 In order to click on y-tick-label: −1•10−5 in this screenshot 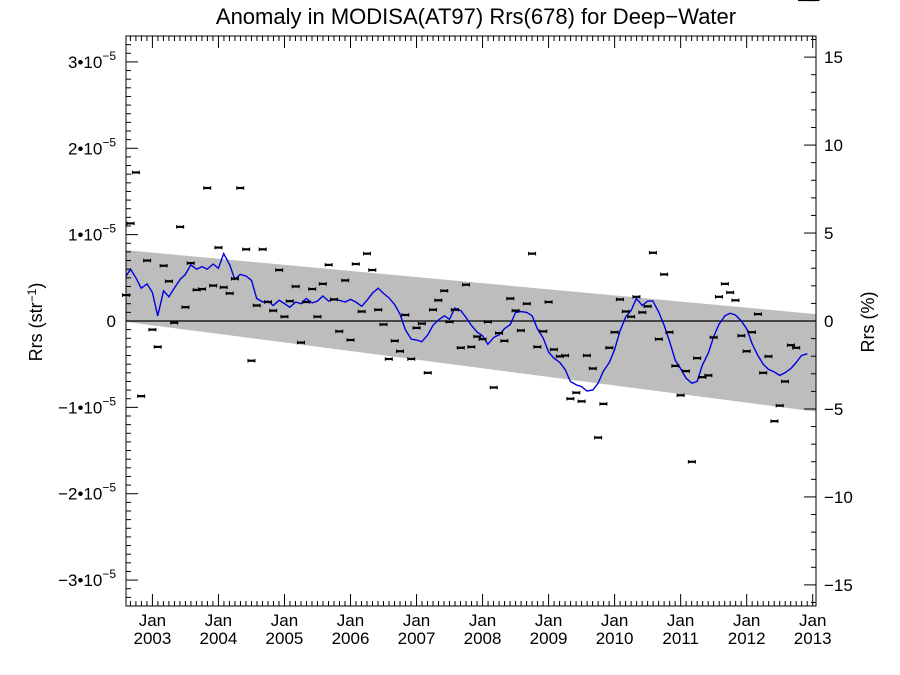, I will do `click(87, 405)`.